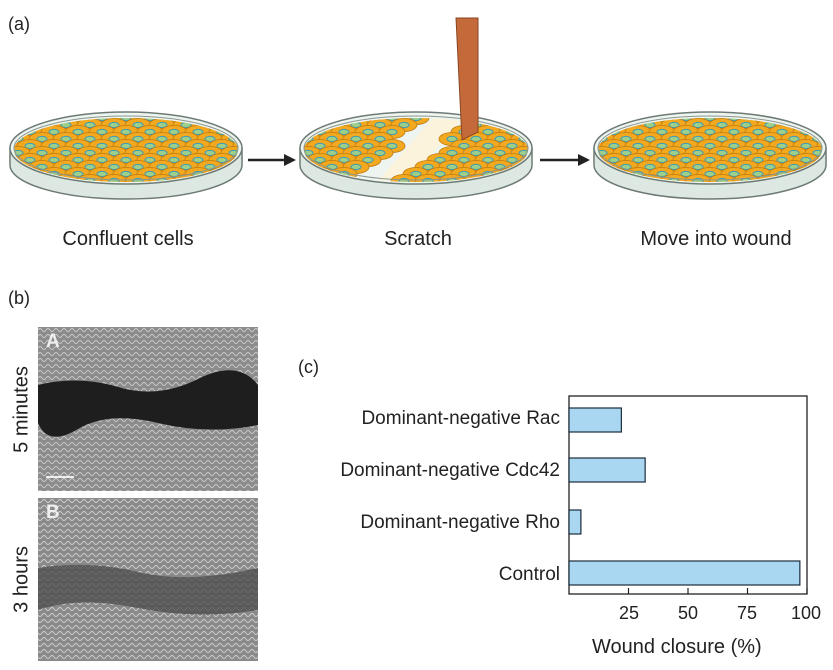 The image size is (833, 670). What do you see at coordinates (53, 512) in the screenshot?
I see `micrograph-b-letter: B` at bounding box center [53, 512].